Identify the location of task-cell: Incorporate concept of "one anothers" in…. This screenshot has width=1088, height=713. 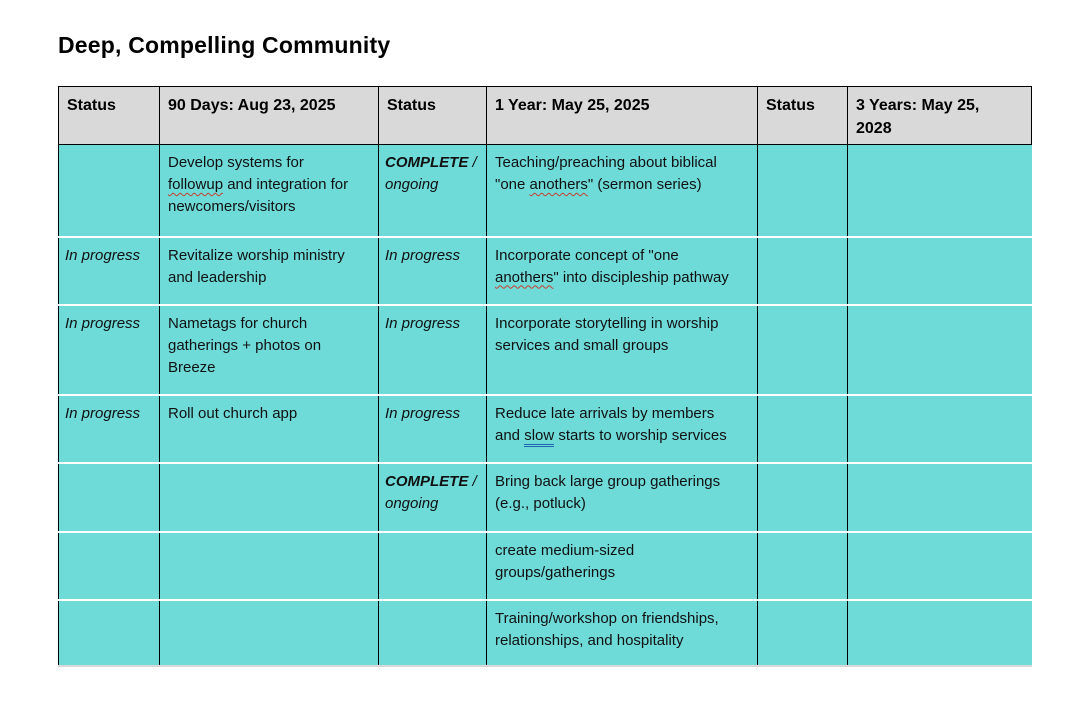
(622, 271).